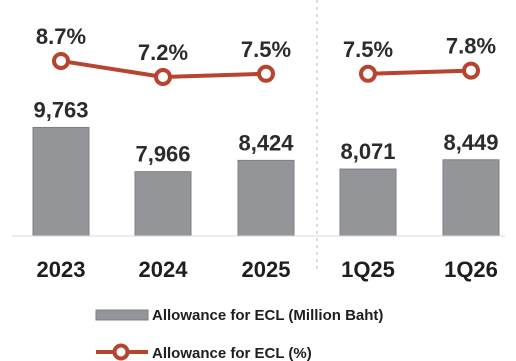 Image resolution: width=516 pixels, height=361 pixels. I want to click on ecl-percent-line, so click(419, 72).